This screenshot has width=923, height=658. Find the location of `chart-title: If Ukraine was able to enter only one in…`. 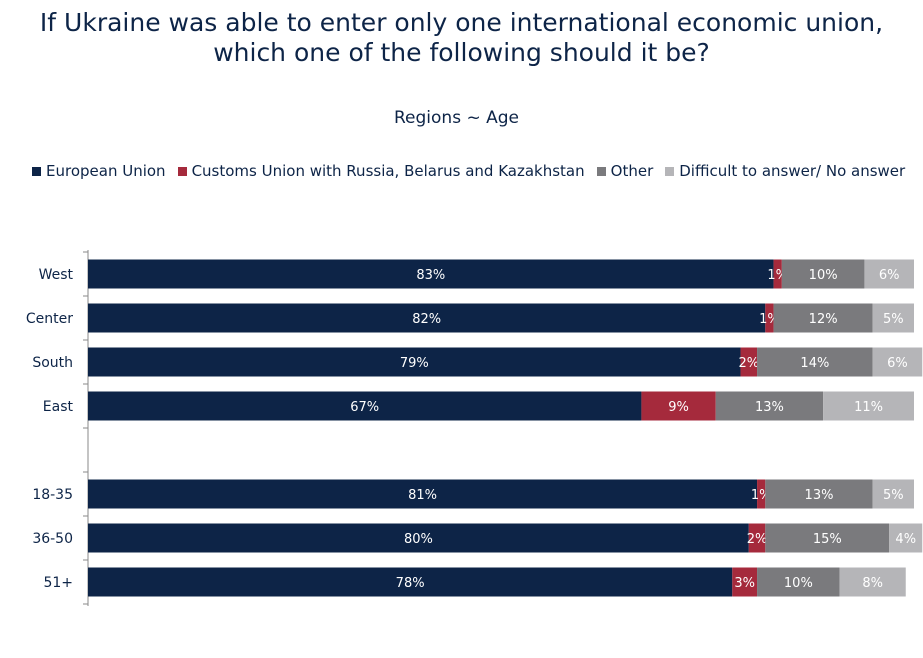

chart-title: If Ukraine was able to enter only one in… is located at coordinates (461, 38).